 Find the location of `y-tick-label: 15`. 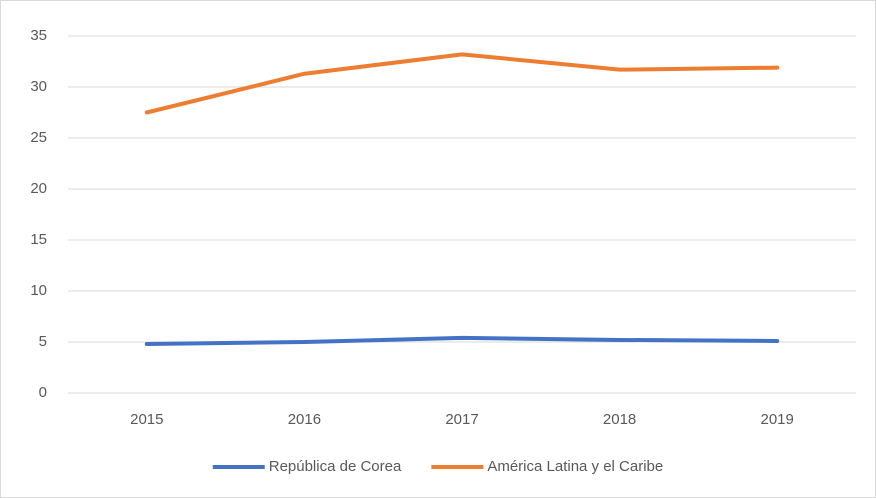

y-tick-label: 15 is located at coordinates (38, 239).